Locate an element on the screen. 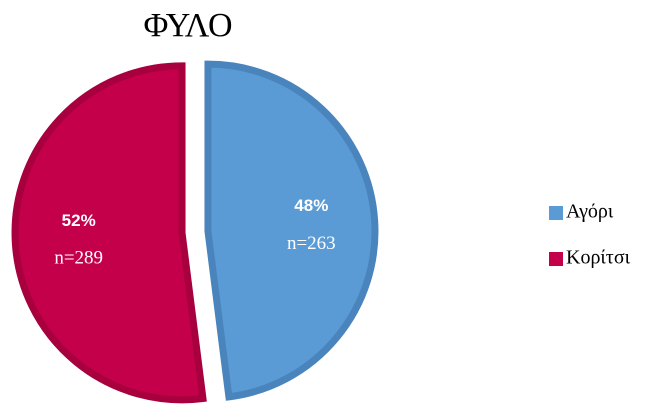 The width and height of the screenshot is (658, 405). percent-label: 48% is located at coordinates (311, 205).